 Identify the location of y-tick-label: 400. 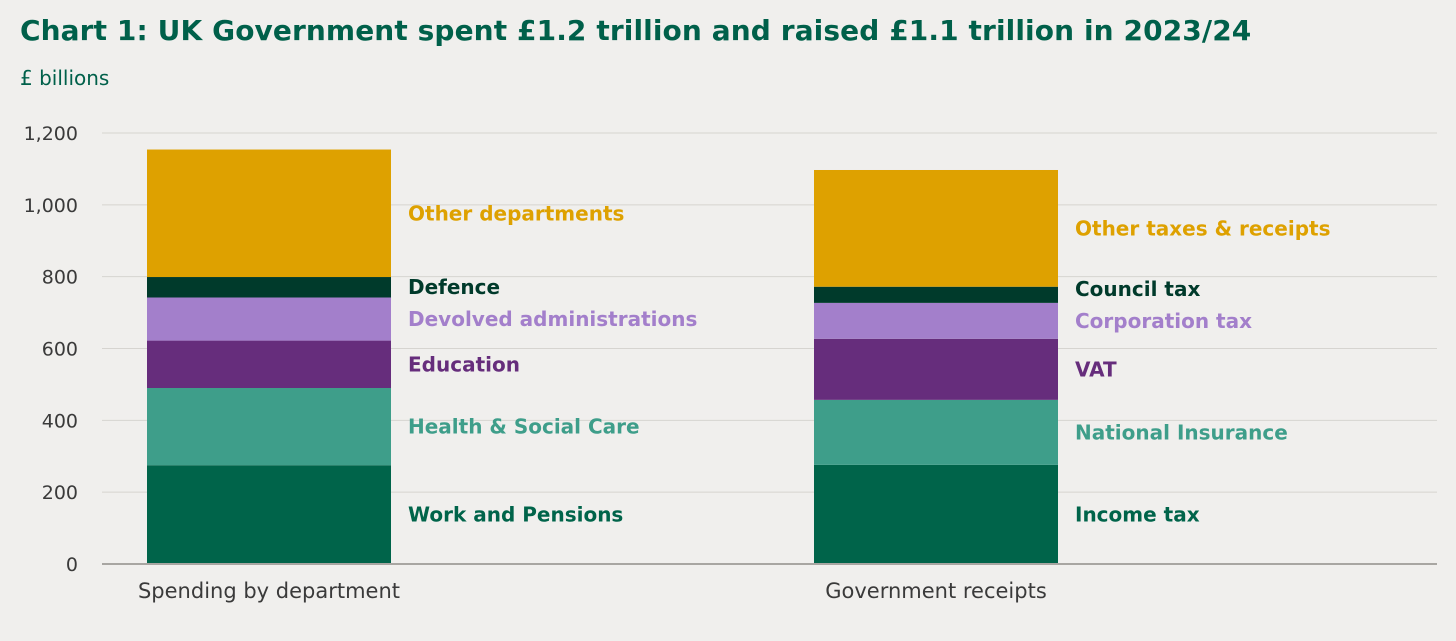
(60, 421).